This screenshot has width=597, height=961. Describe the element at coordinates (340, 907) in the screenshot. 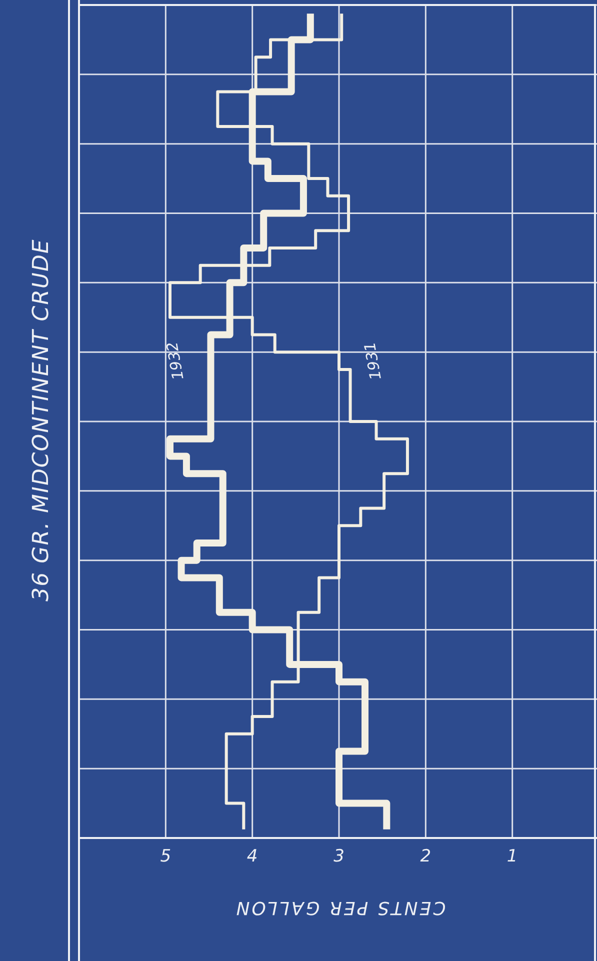

I see `x-axis-title: CENTS PER GALLON` at that location.